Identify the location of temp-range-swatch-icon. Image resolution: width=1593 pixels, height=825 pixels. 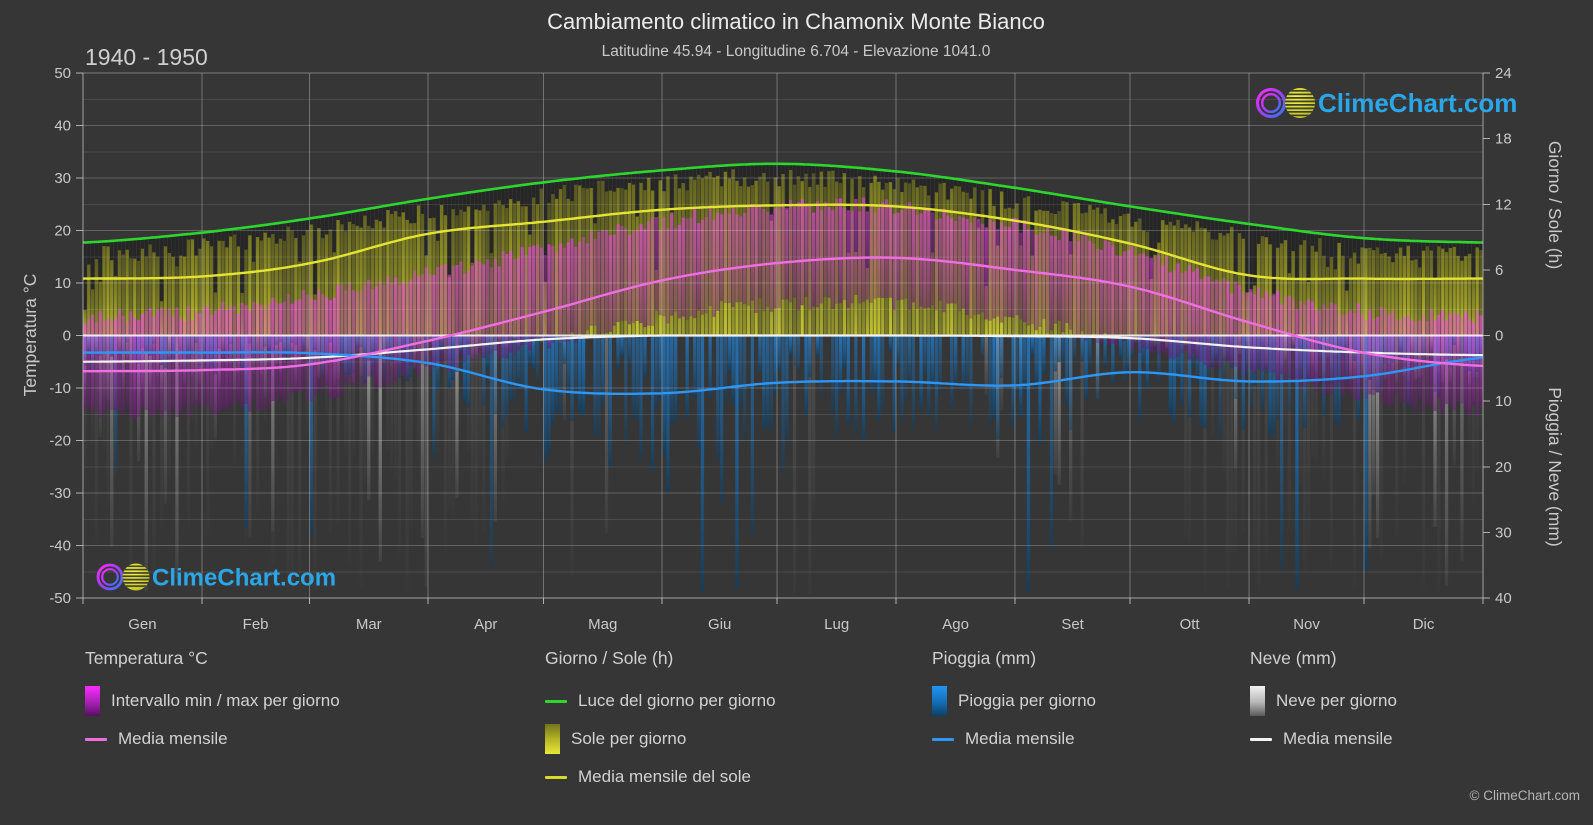
(92, 701).